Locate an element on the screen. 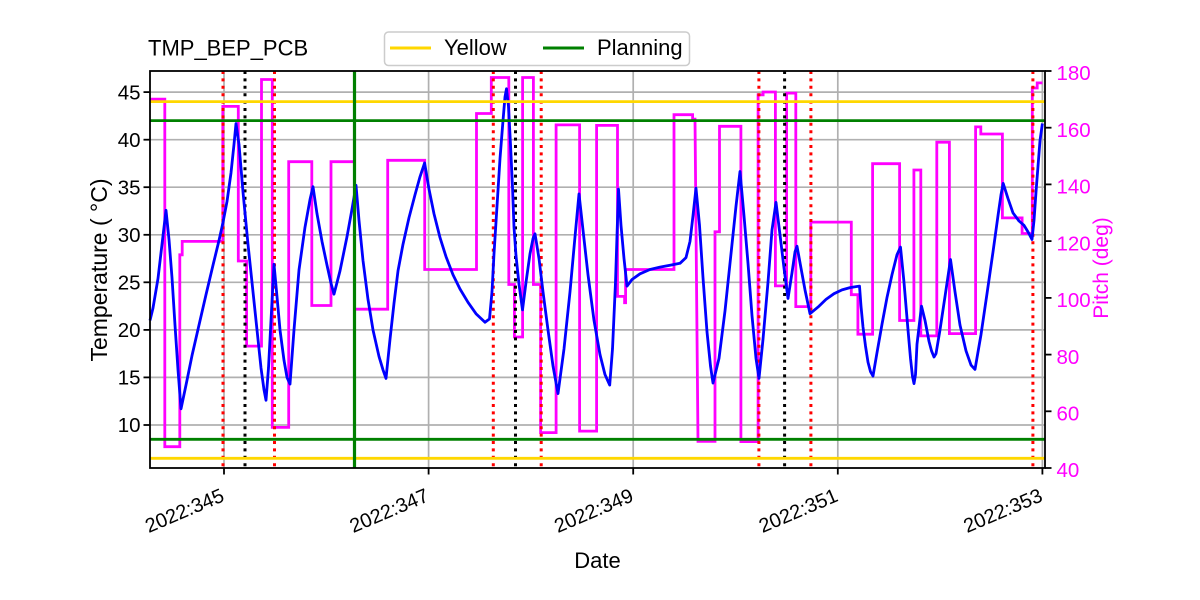 Image resolution: width=1200 pixels, height=600 pixels. svg-text: 140 is located at coordinates (1074, 187).